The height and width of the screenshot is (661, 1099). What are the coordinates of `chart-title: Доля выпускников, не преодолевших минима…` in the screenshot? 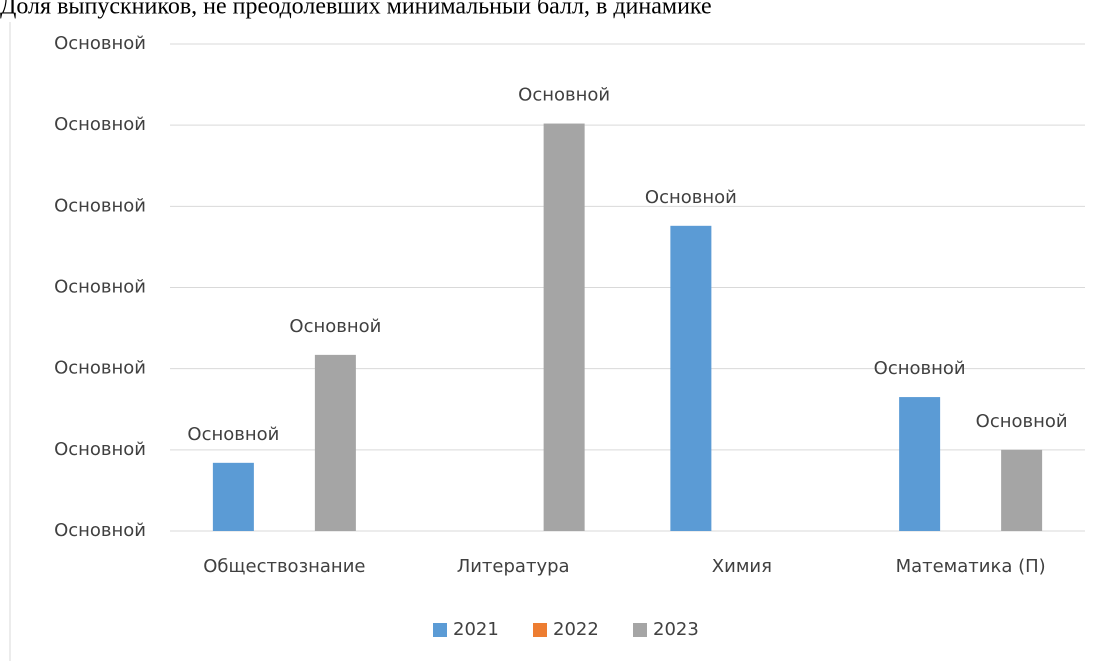 It's located at (356, 10).